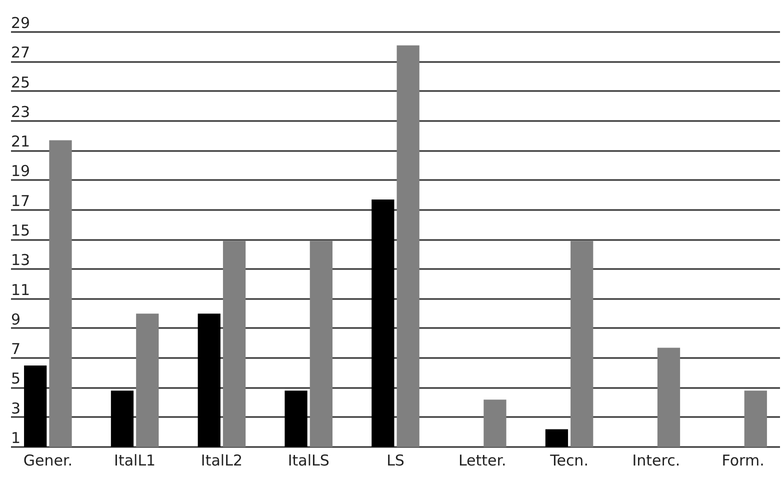 This screenshot has width=782, height=477. What do you see at coordinates (16, 349) in the screenshot?
I see `y-tick-label: 7` at bounding box center [16, 349].